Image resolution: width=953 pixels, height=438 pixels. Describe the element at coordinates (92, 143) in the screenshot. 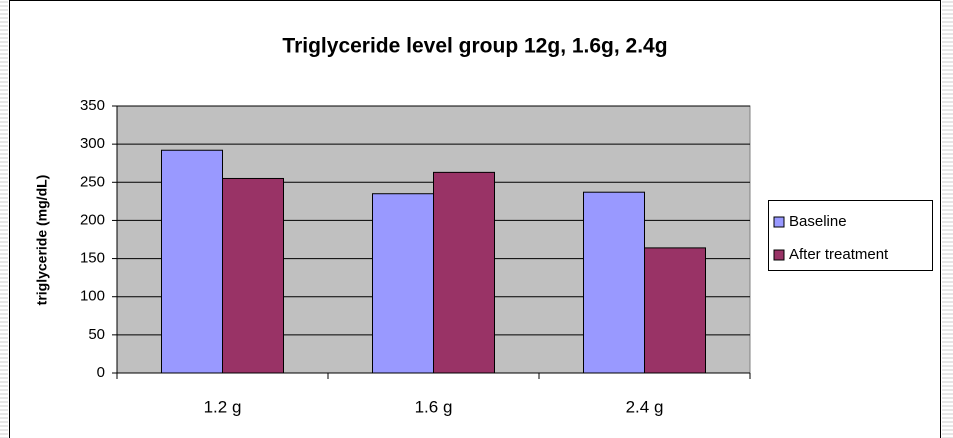

I see `y-tick-label: 300` at that location.